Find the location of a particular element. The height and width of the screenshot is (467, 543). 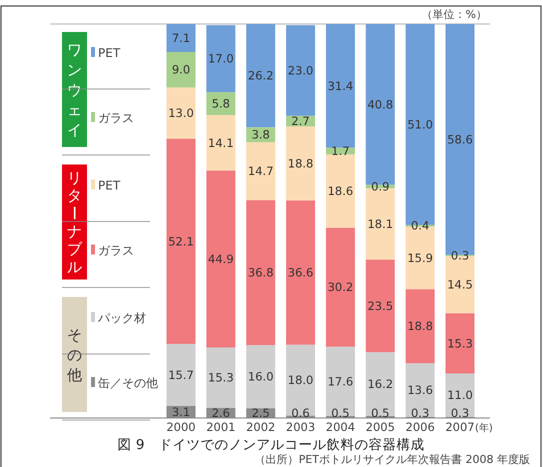

data-label: 31.4 is located at coordinates (341, 85).